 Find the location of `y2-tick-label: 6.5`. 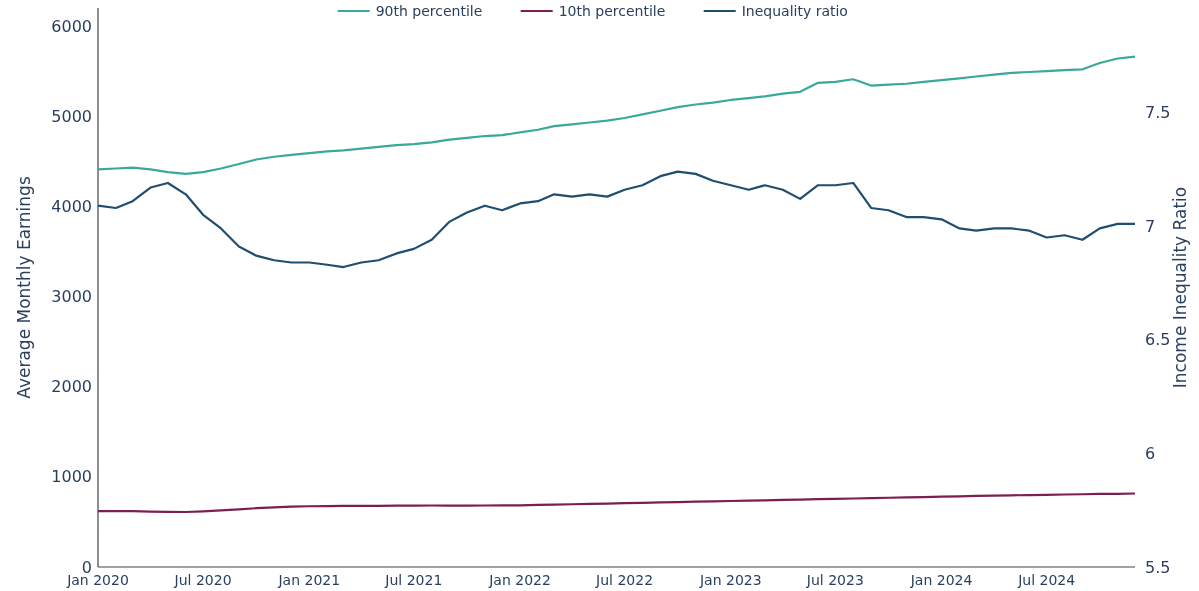

y2-tick-label: 6.5 is located at coordinates (1158, 340).